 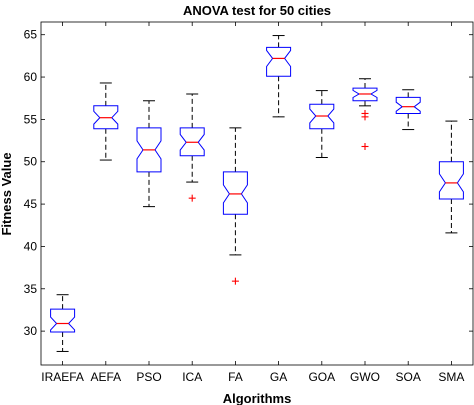 I want to click on x-tick-label: GWO, so click(x=365, y=377).